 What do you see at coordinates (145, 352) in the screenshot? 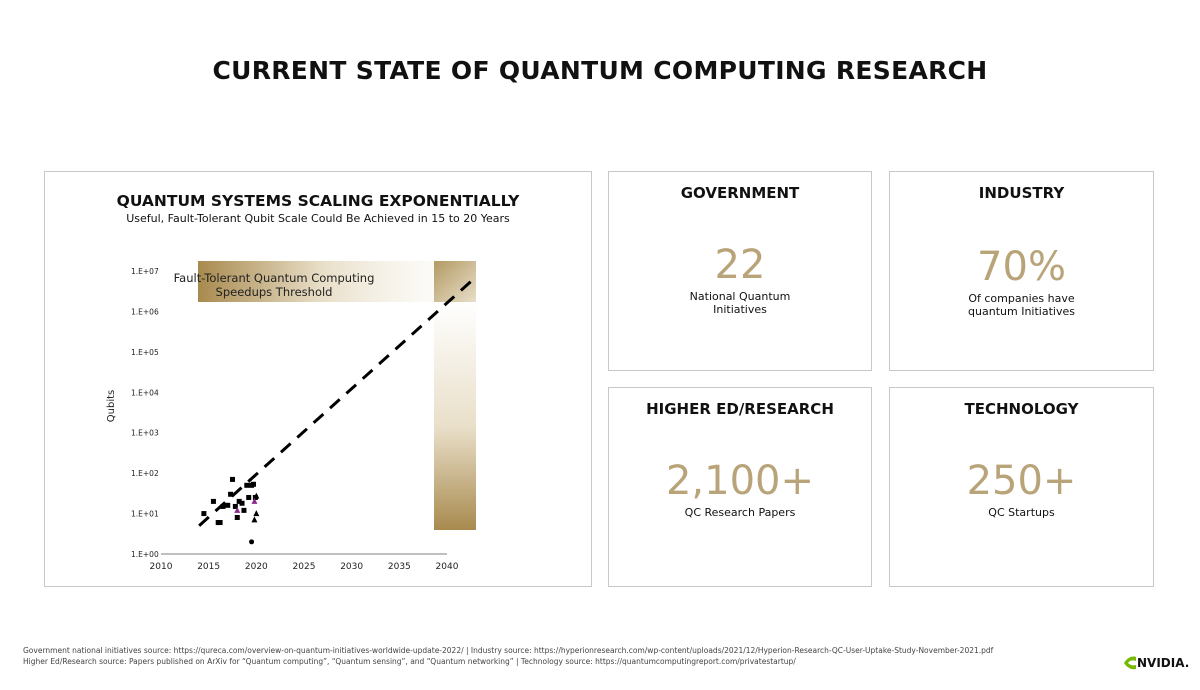
I see `y-tick-label: 1.E+05` at bounding box center [145, 352].